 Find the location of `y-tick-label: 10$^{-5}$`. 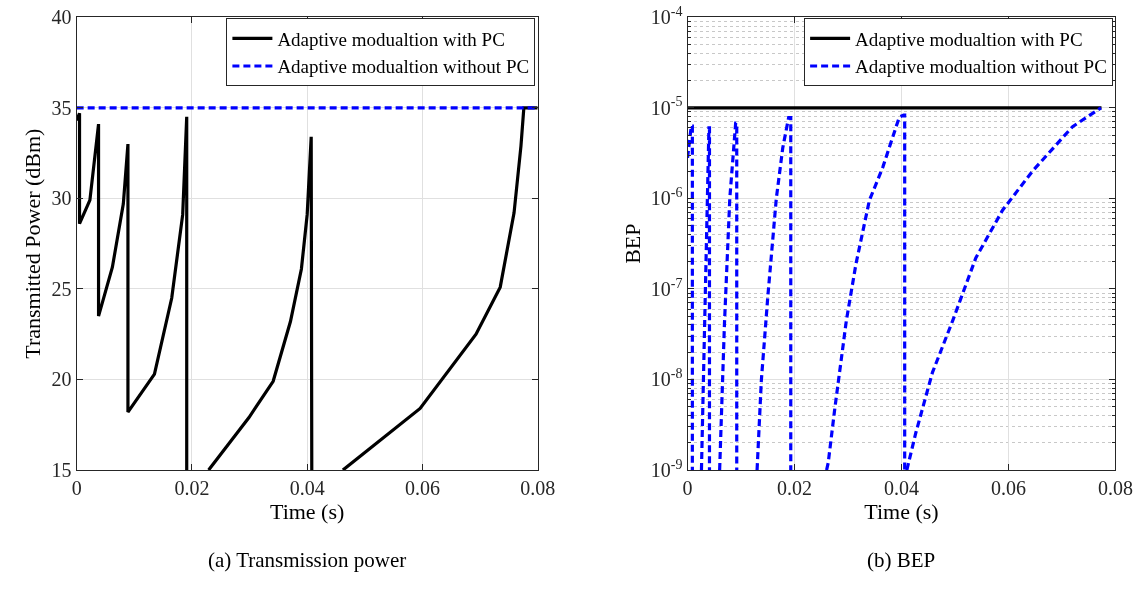

y-tick-label: 10$^{-5}$ is located at coordinates (666, 106).